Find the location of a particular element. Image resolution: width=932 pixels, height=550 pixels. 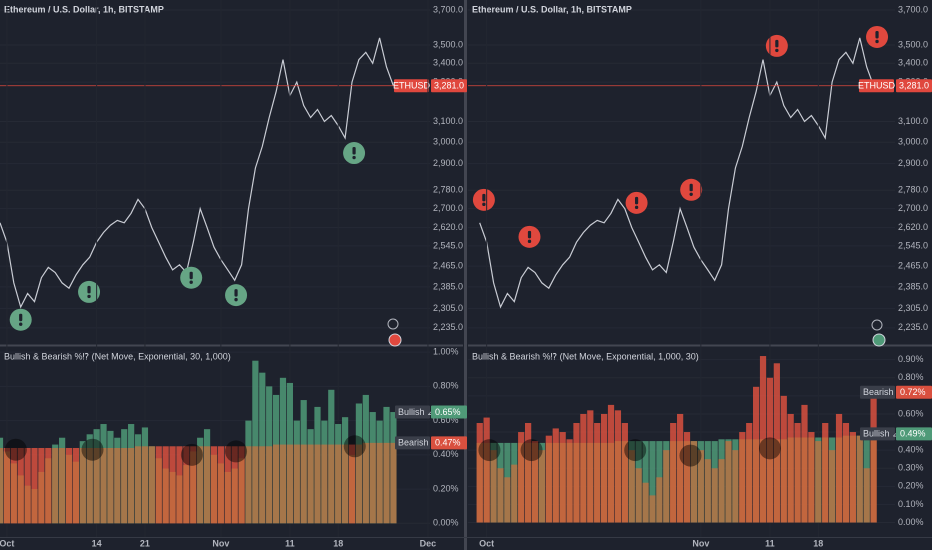

y-tick-label: 0.60% is located at coordinates (446, 420).